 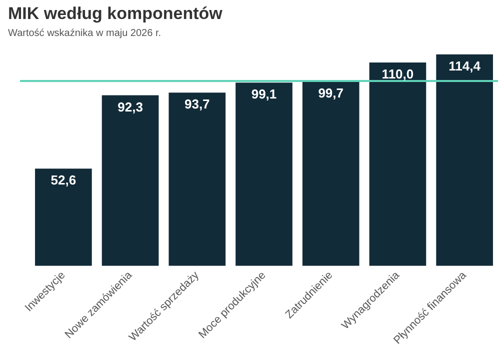 What do you see at coordinates (465, 66) in the screenshot?
I see `data-label: 114,4` at bounding box center [465, 66].